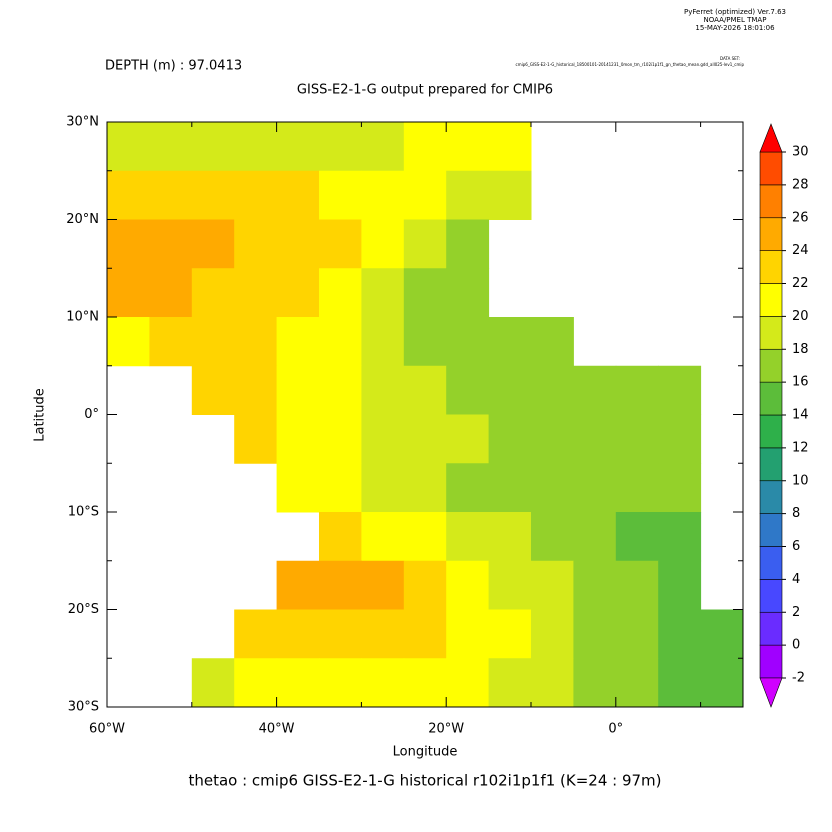  Describe the element at coordinates (800, 217) in the screenshot. I see `colorbar-label: 26` at that location.